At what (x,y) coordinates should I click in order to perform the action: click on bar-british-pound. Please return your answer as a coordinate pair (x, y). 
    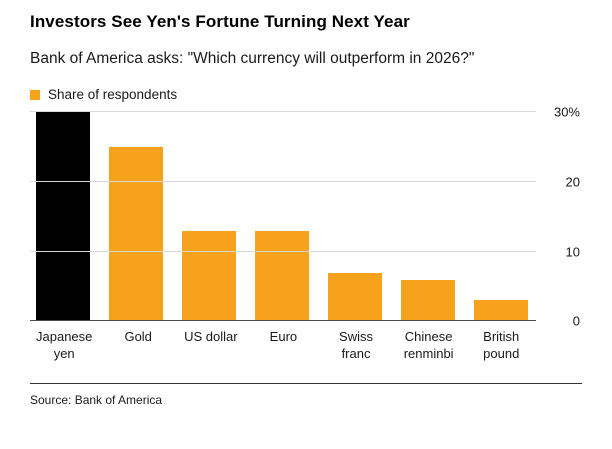
    Looking at the image, I should click on (501, 311).